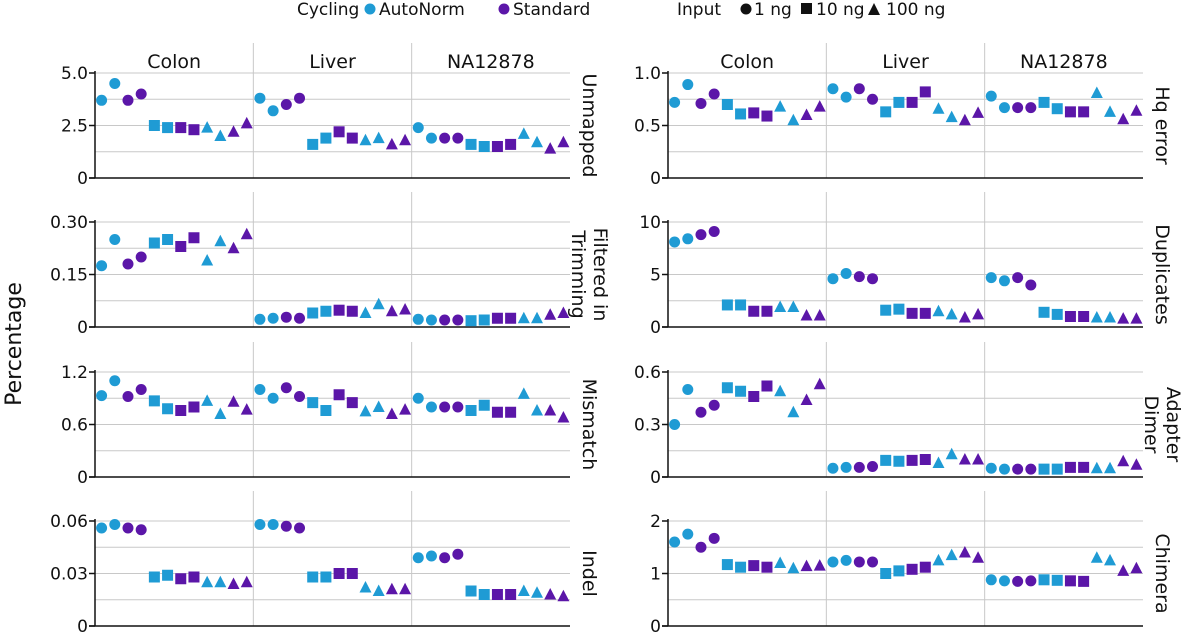 Image resolution: width=1200 pixels, height=632 pixels. Describe the element at coordinates (589, 126) in the screenshot. I see `metric-label-unmapped: Unmapped` at that location.